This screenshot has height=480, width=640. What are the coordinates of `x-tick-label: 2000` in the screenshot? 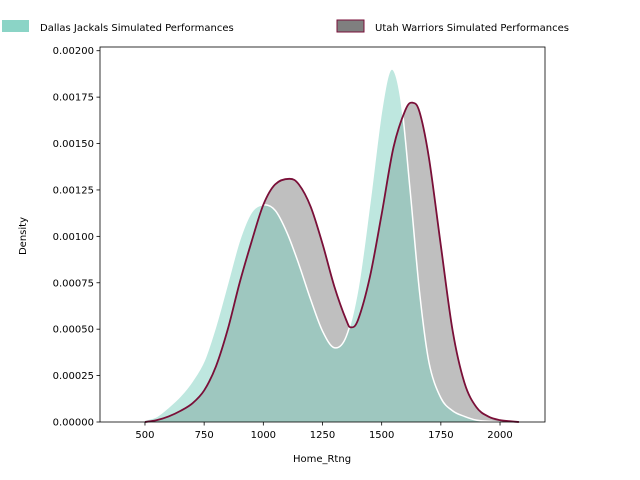 It's located at (499, 435).